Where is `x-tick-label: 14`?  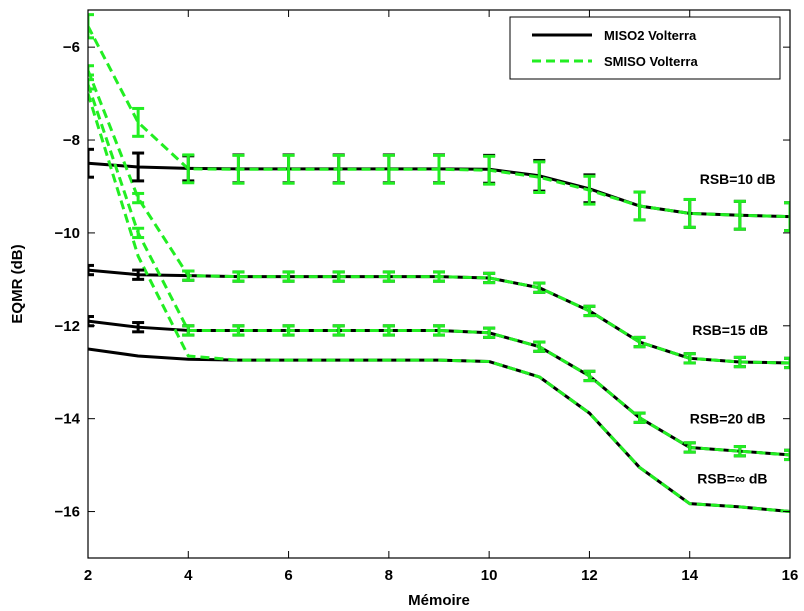 x-tick-label: 14 is located at coordinates (689, 575).